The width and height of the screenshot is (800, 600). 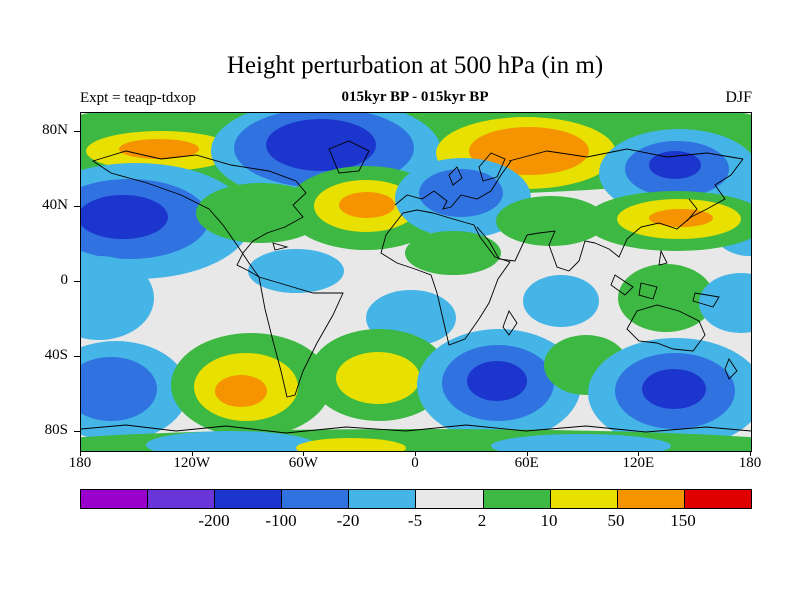 I want to click on experiment-label: Expt = teaqp-tdxop, so click(x=138, y=98).